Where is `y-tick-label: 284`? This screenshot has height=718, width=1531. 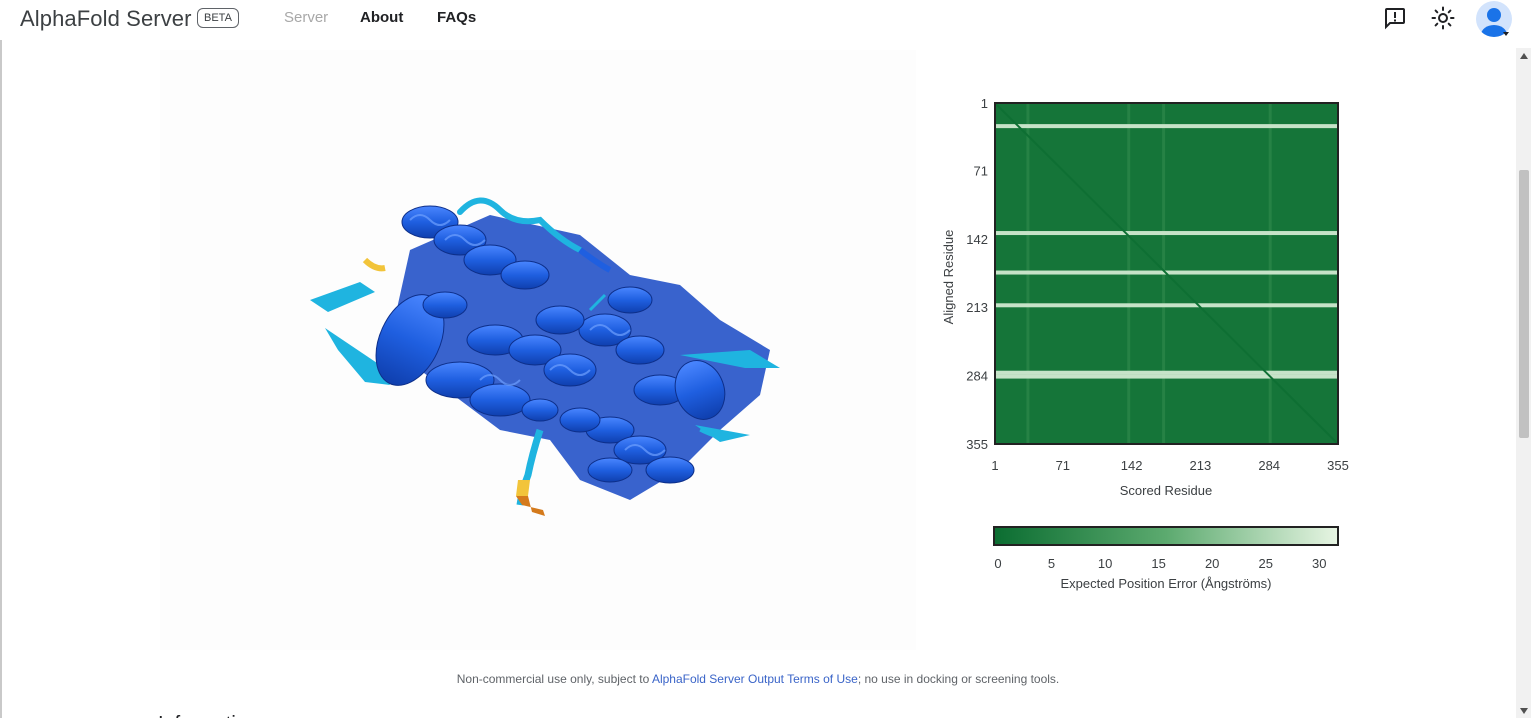
y-tick-label: 284 is located at coordinates (977, 376).